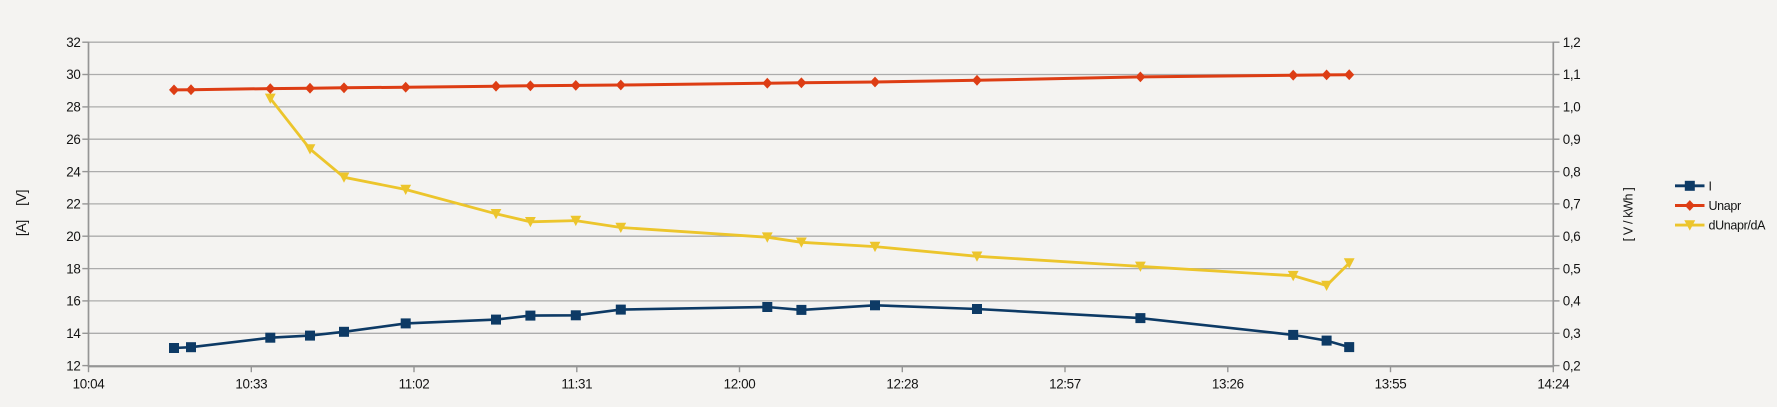 This screenshot has width=1777, height=407. Describe the element at coordinates (1572, 301) in the screenshot. I see `svg-text: 0,4` at that location.